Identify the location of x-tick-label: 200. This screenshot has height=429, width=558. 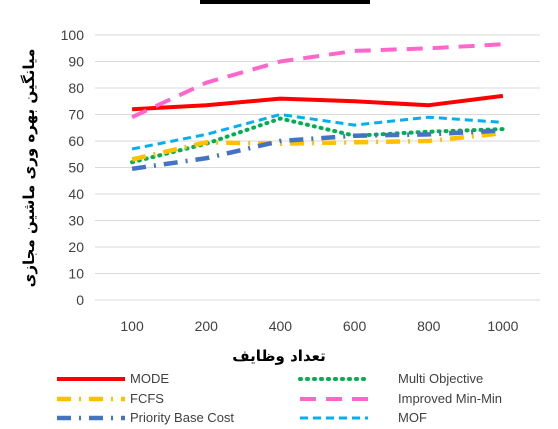
(207, 326).